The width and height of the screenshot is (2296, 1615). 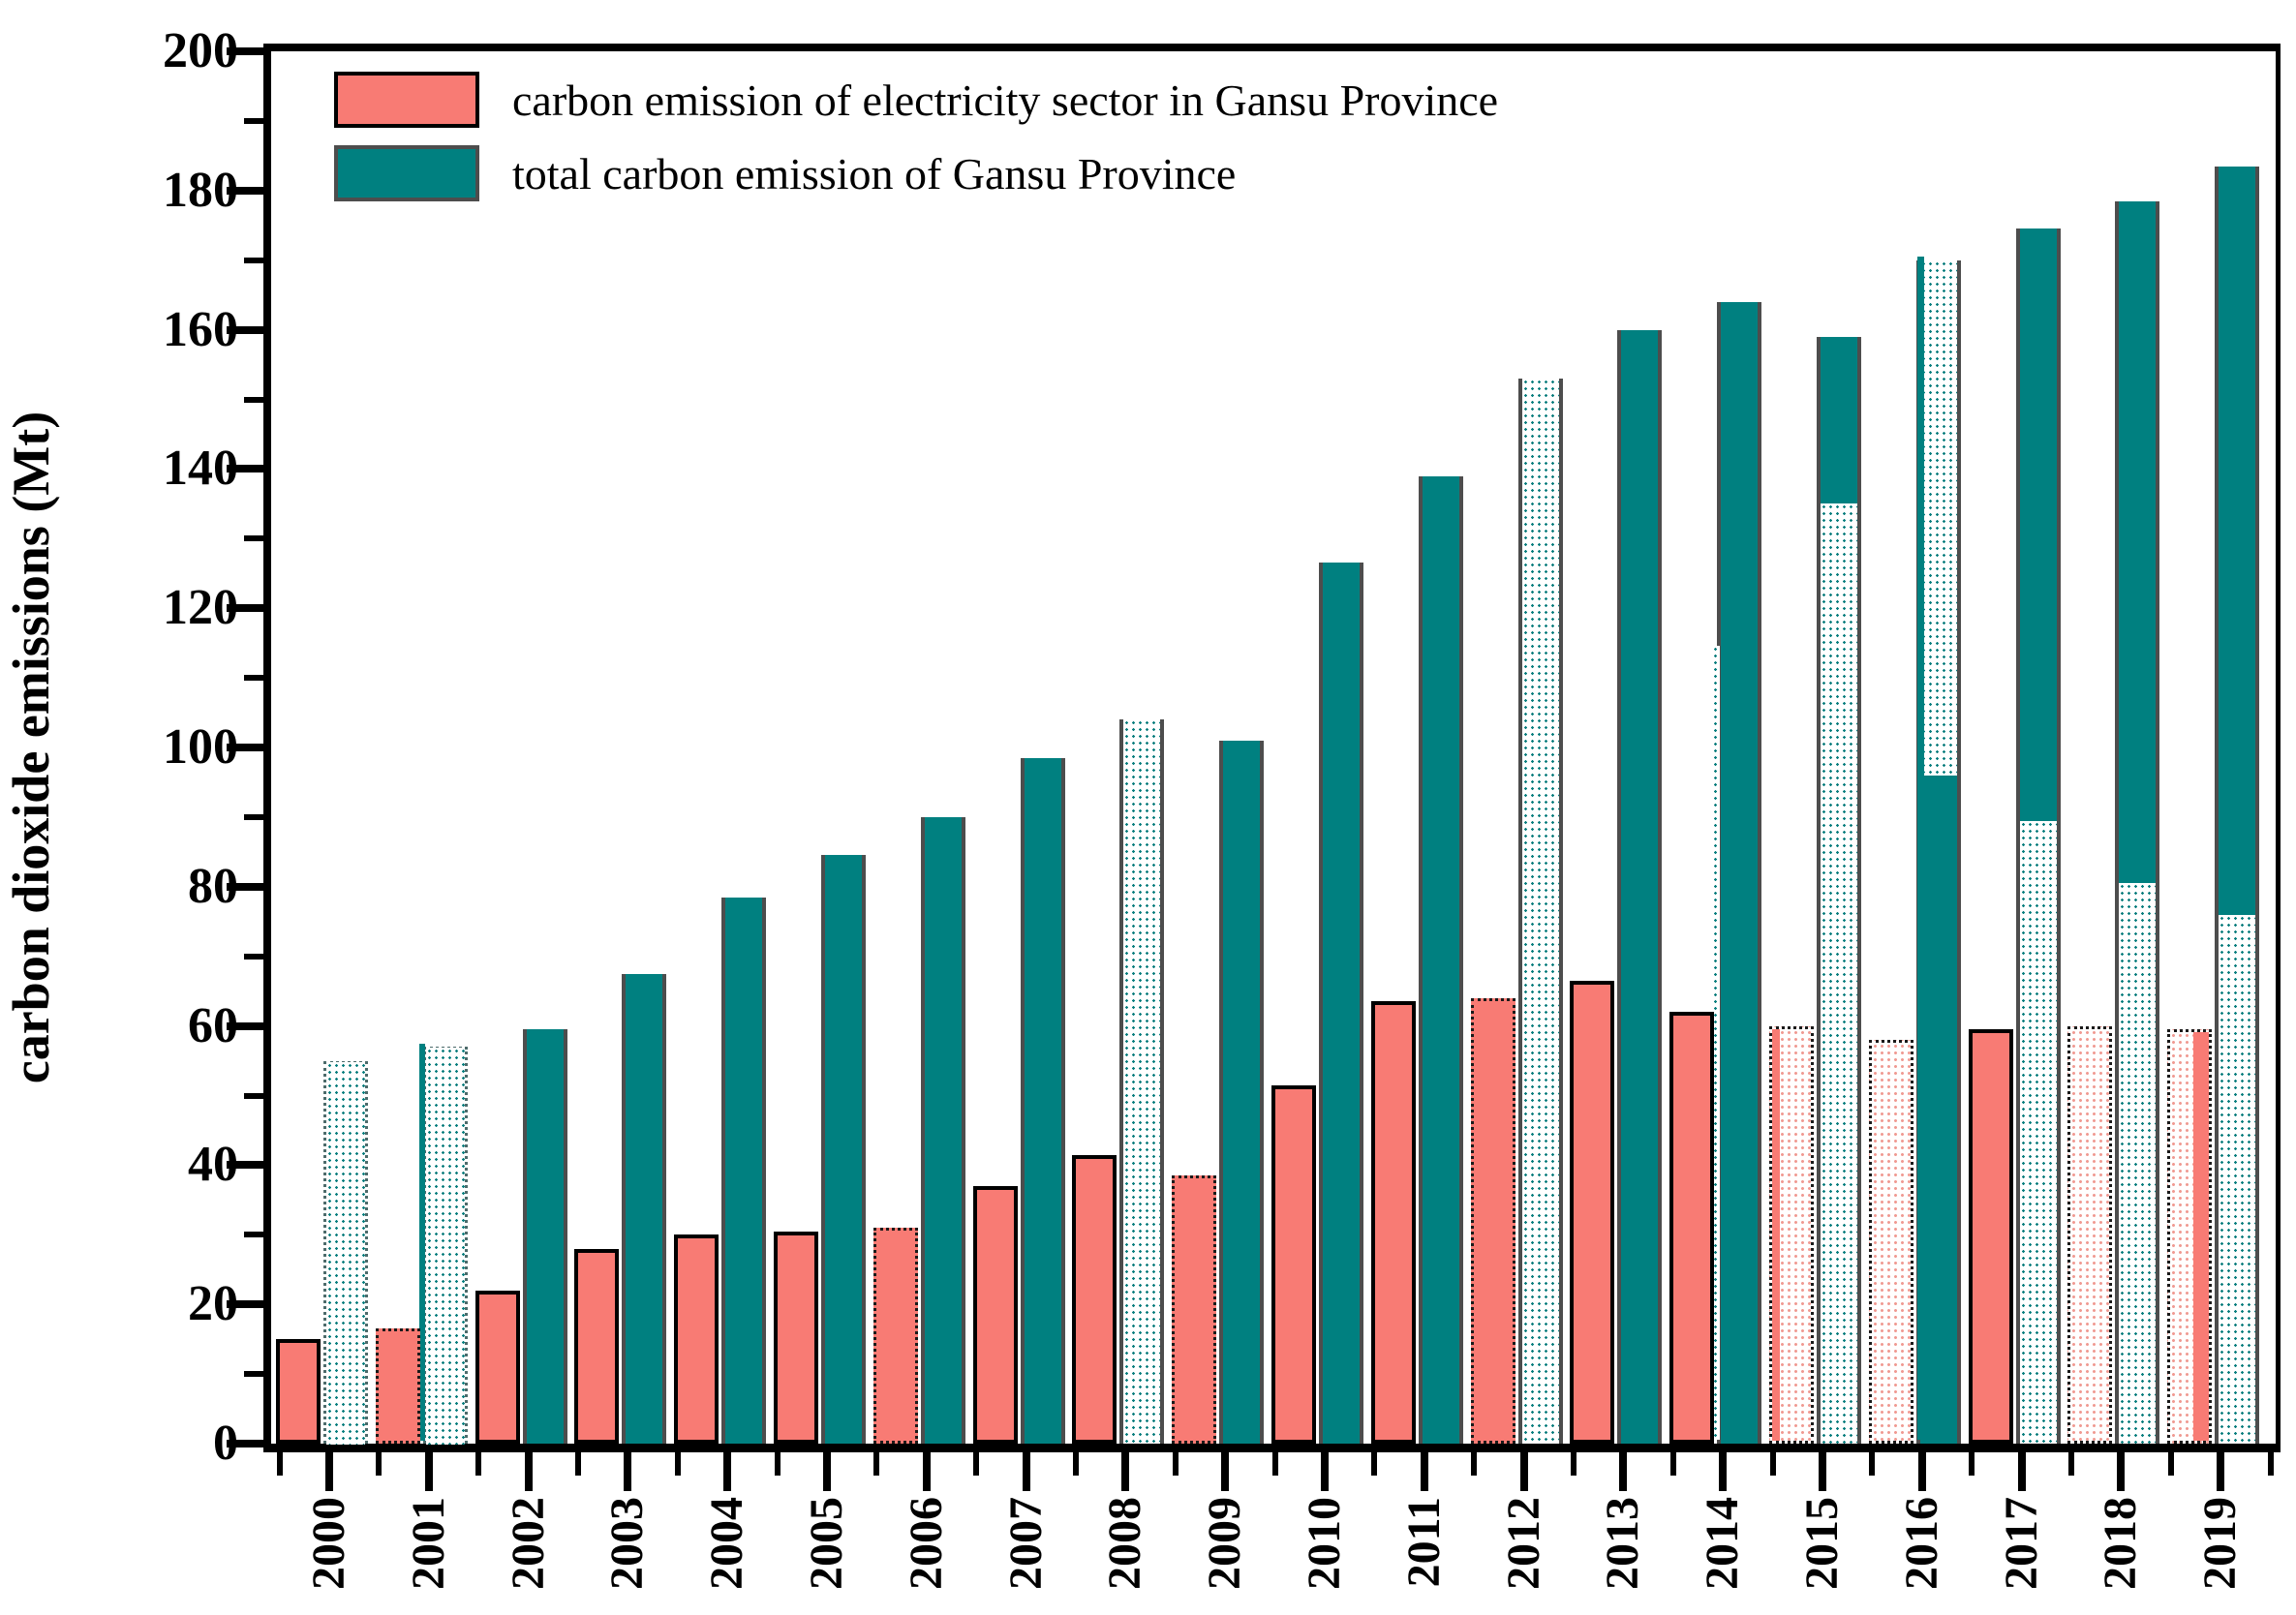 I want to click on y-tick-label-200: 200, so click(x=200, y=50).